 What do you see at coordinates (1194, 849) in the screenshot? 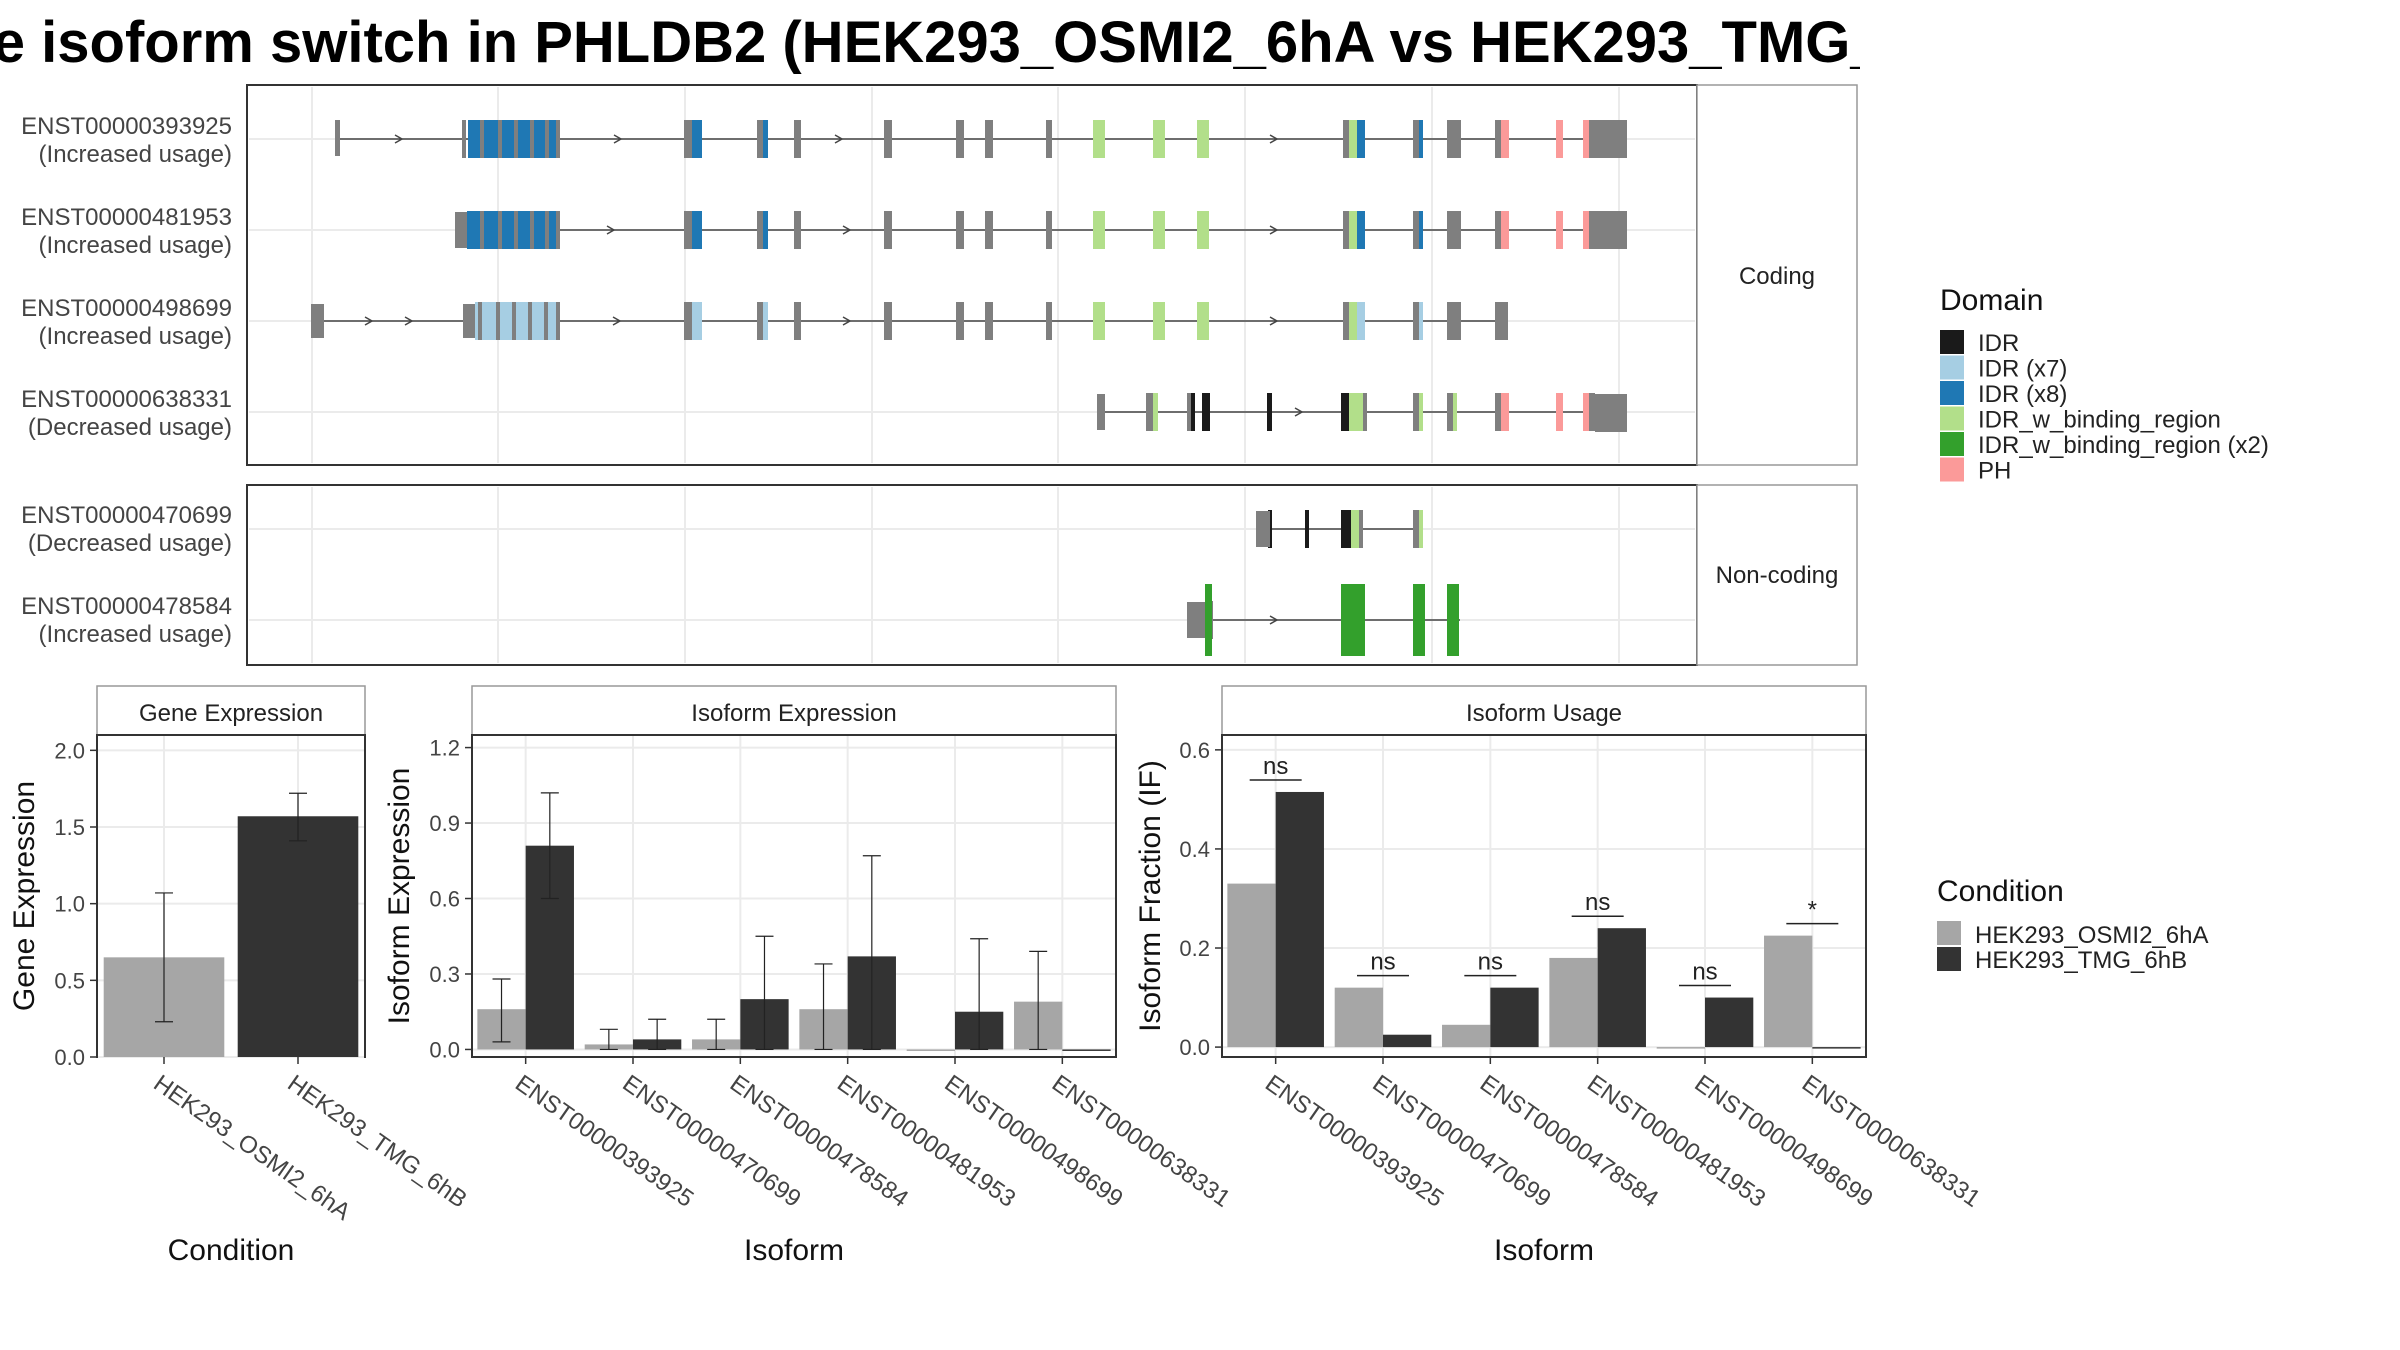
I see `y-tick-label: 0.4` at bounding box center [1194, 849].